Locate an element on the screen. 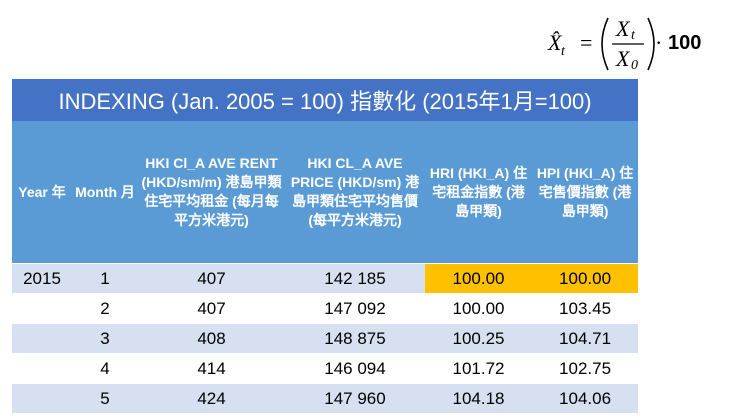 This screenshot has width=740, height=416. table-cell: 5 is located at coordinates (105, 398).